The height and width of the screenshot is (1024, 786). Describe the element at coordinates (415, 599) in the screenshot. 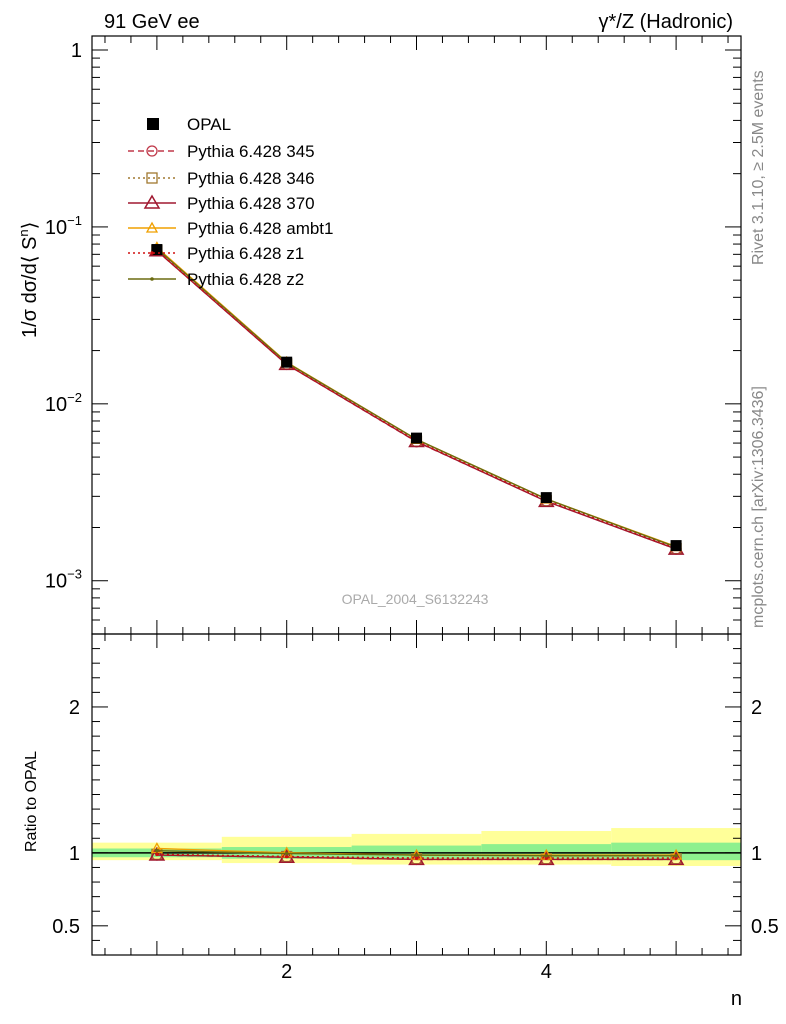

I see `analysis-watermark: OPAL_2004_S6132243` at that location.